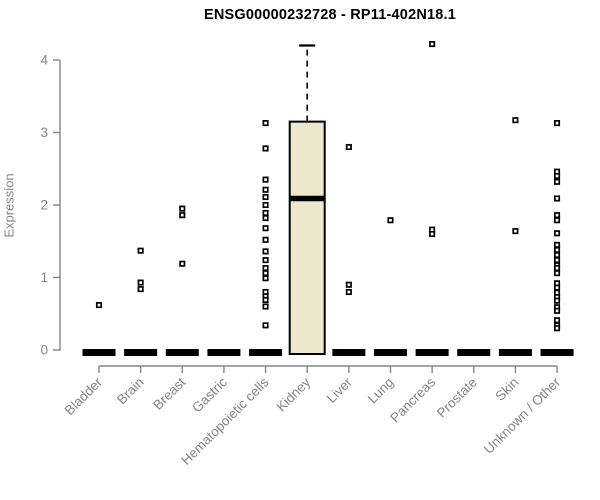  What do you see at coordinates (506, 389) in the screenshot?
I see `x-axis-label-skin: Skin` at bounding box center [506, 389].